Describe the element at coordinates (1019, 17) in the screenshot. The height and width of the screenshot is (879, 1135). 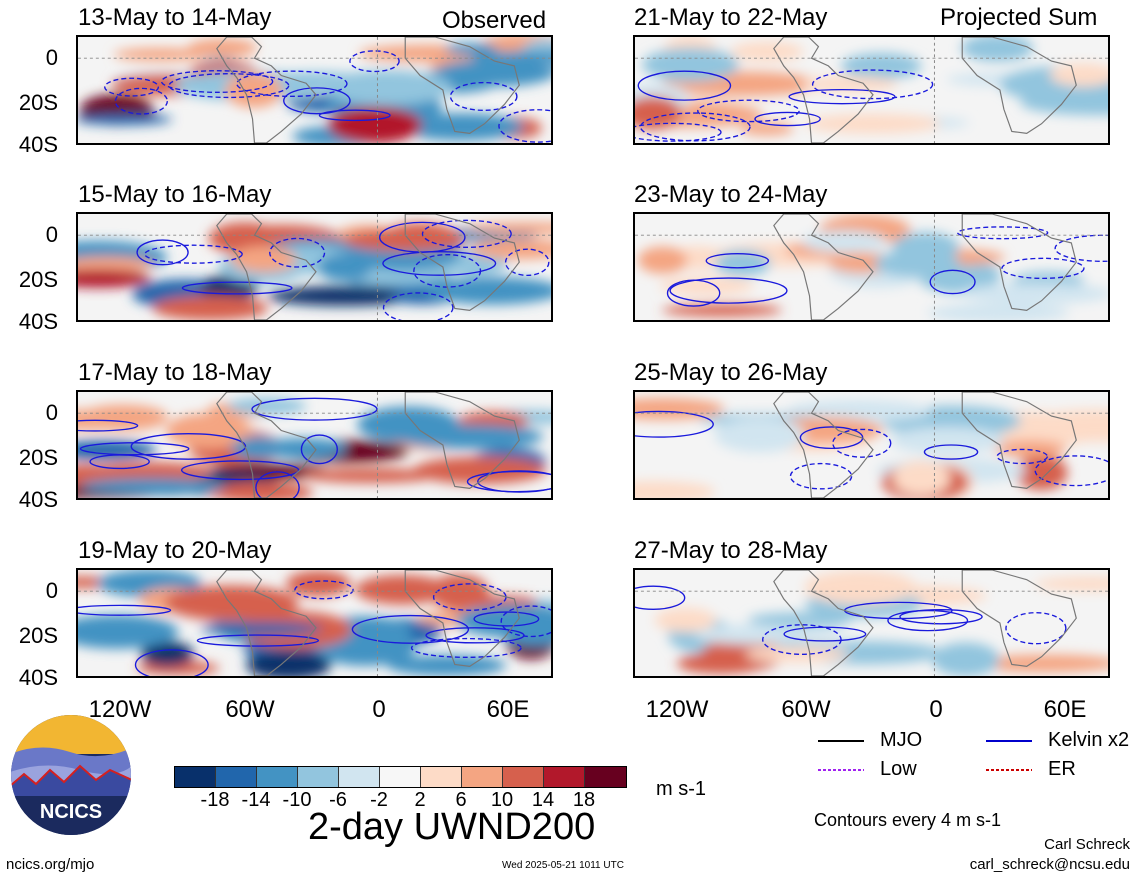
I see `projected-sum-label: Projected Sum` at that location.